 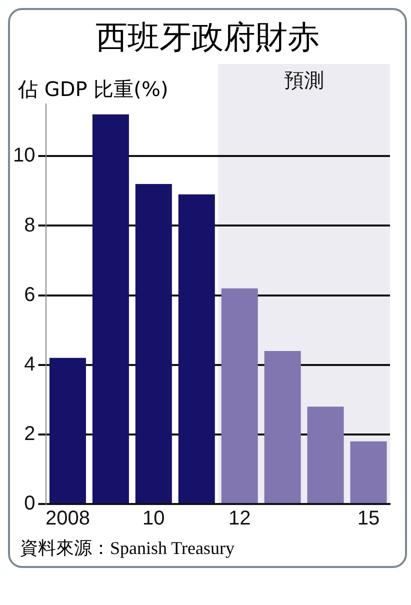 What do you see at coordinates (207, 37) in the screenshot?
I see `chart-title: 西班牙政府財赤` at bounding box center [207, 37].